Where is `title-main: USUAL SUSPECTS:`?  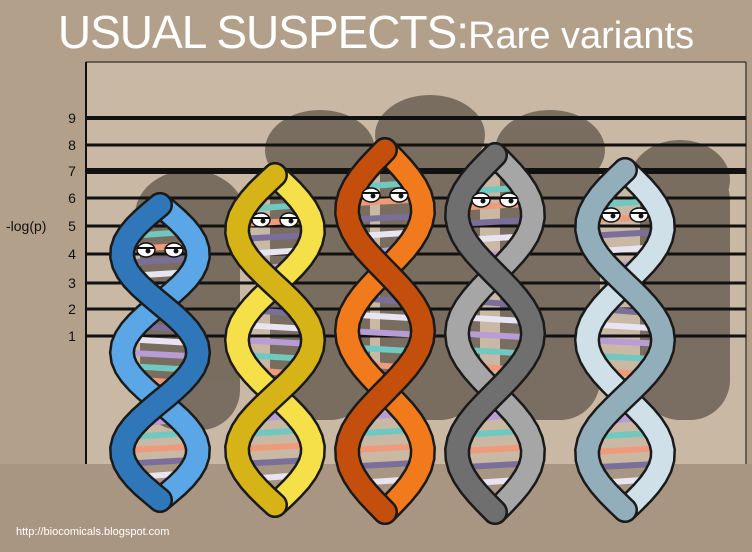 title-main: USUAL SUSPECTS: is located at coordinates (263, 32).